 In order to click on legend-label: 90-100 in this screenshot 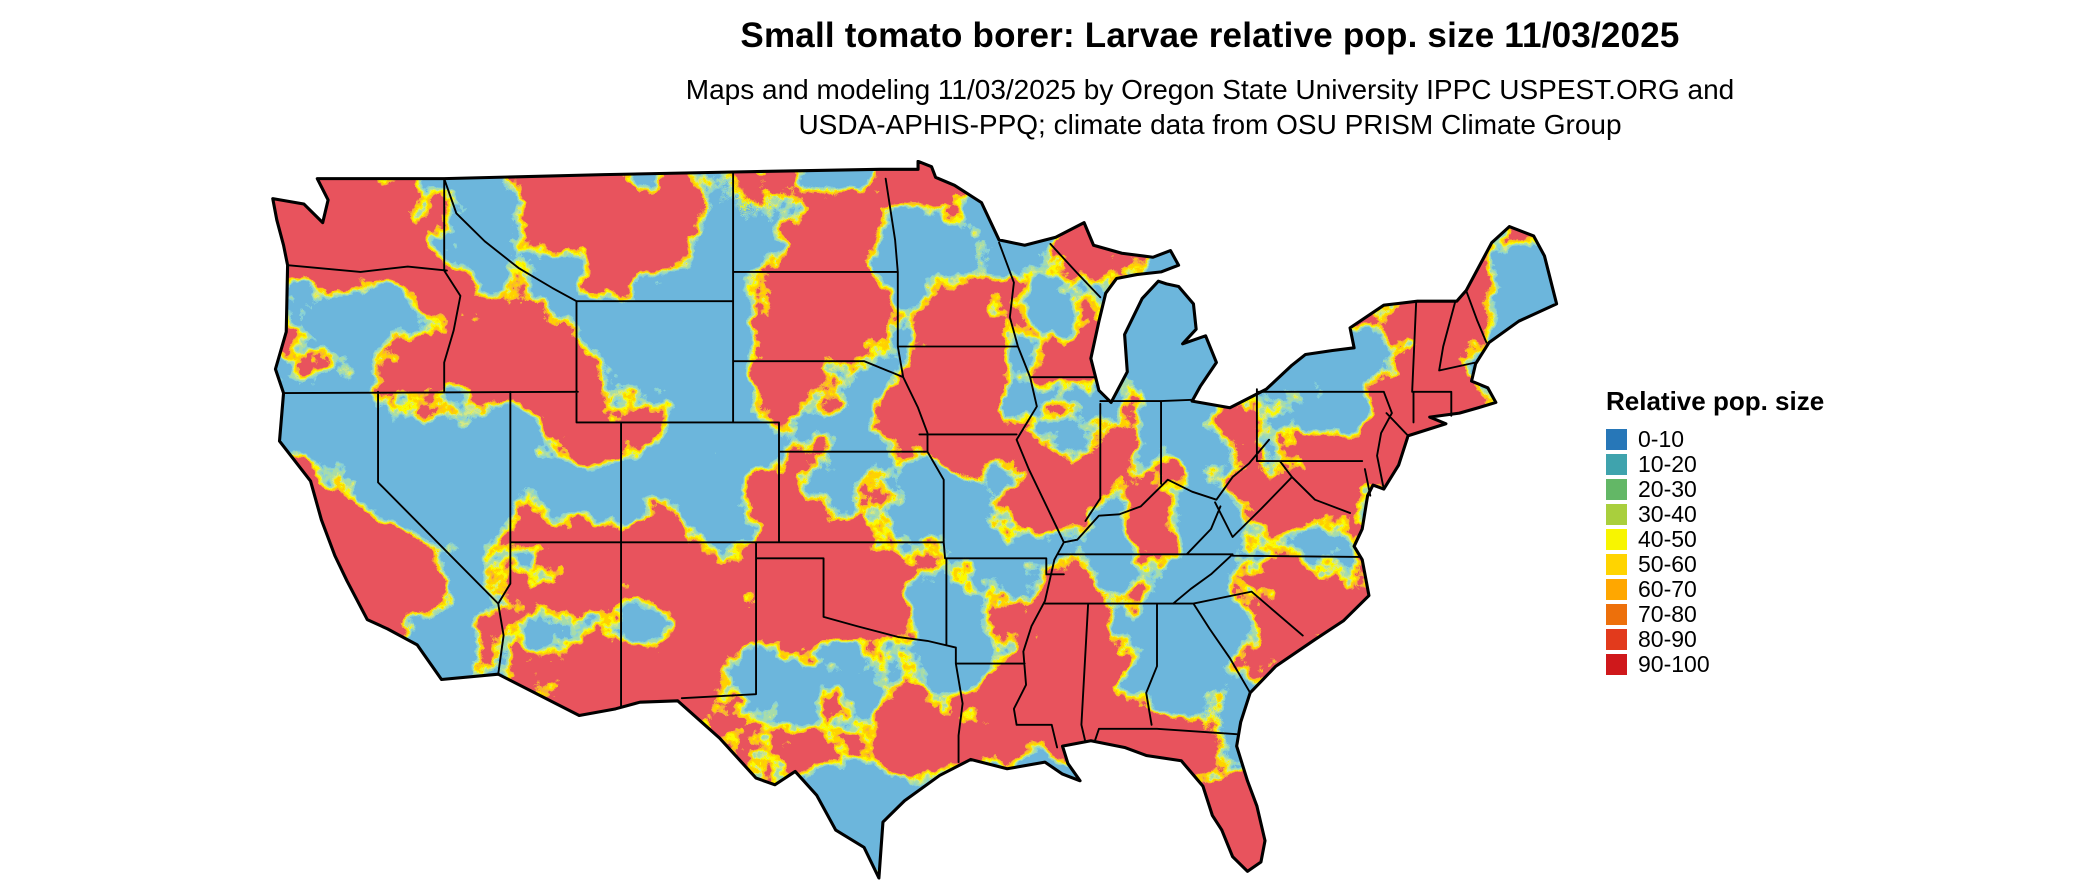, I will do `click(1674, 664)`.